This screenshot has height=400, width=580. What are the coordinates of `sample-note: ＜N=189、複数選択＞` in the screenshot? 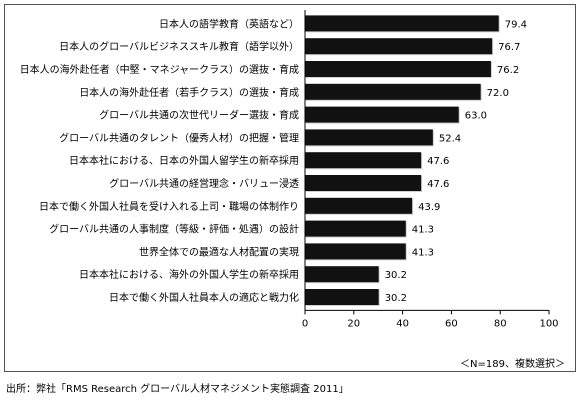 It's located at (512, 364).